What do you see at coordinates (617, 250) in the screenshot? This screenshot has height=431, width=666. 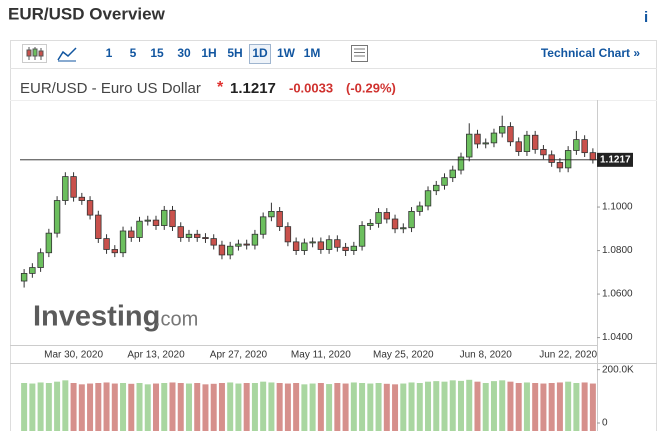 I see `y-tick-label: 1.0800` at bounding box center [617, 250].